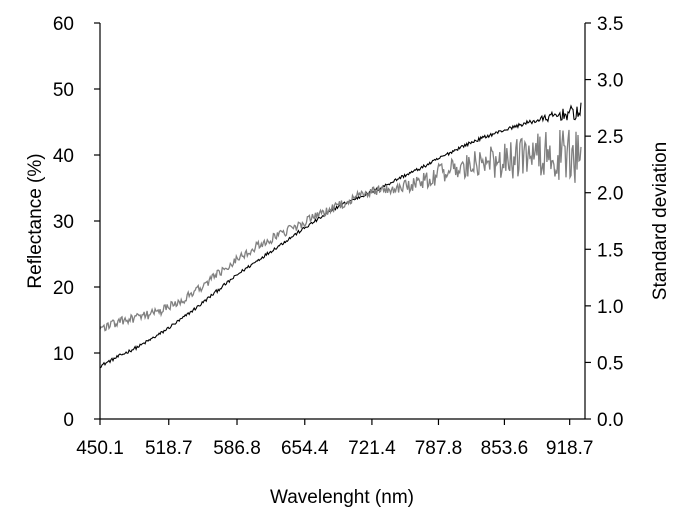 The image size is (686, 514). What do you see at coordinates (63, 222) in the screenshot?
I see `y-left-tick-label: 30` at bounding box center [63, 222].